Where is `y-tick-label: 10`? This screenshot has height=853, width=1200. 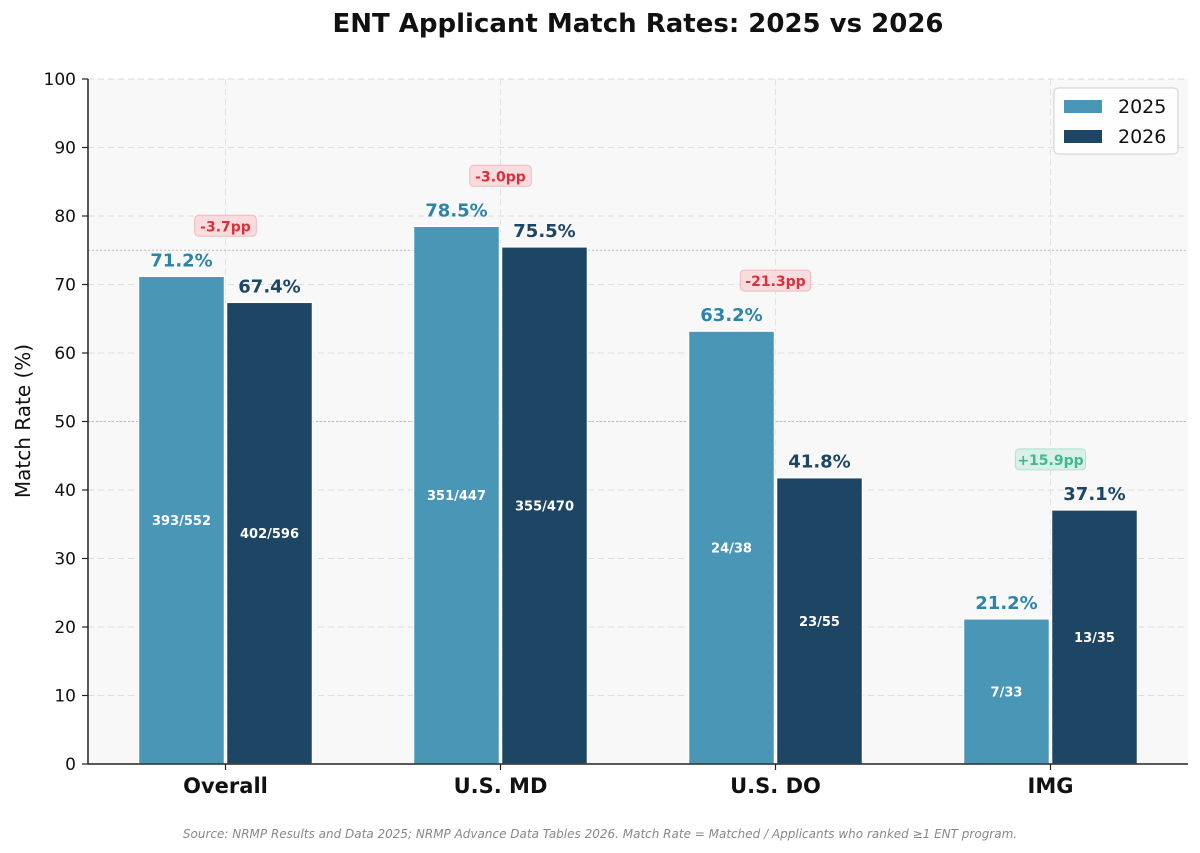
y-tick-label: 10 is located at coordinates (65, 697).